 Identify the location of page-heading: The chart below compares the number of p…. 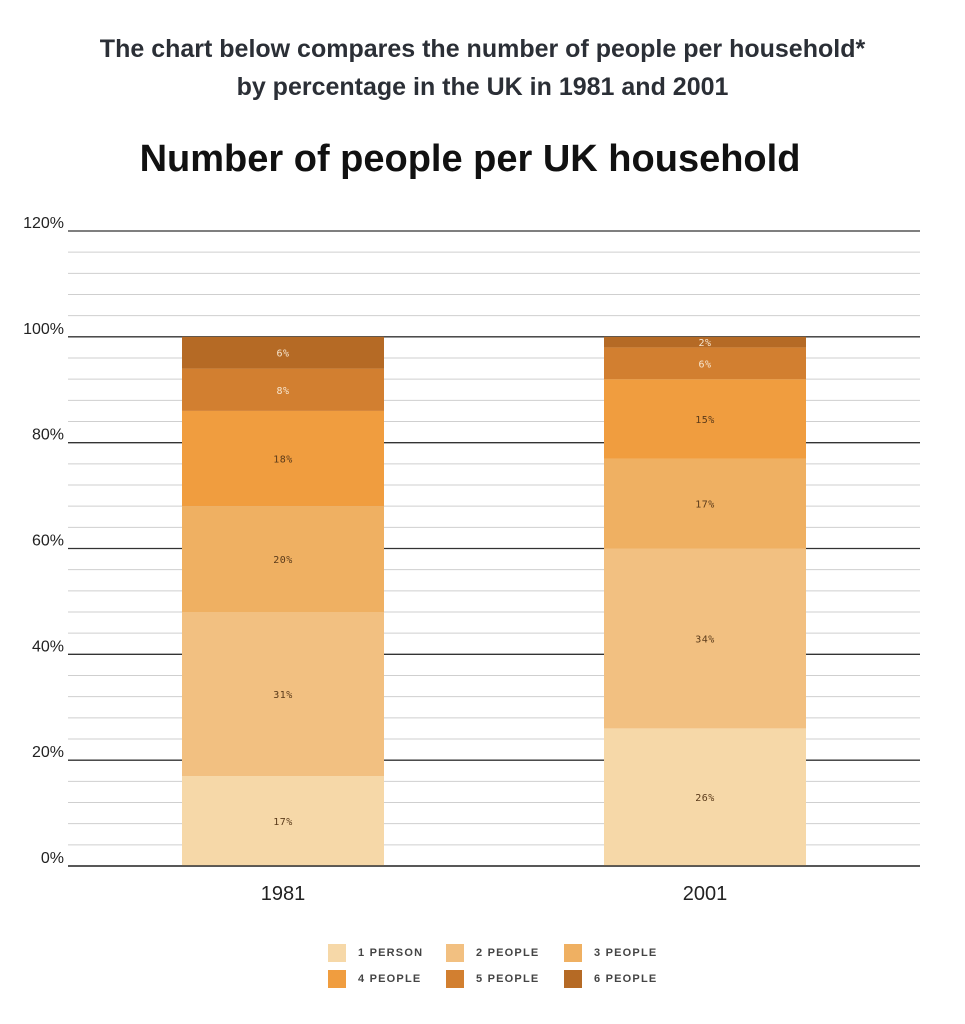
(482, 68).